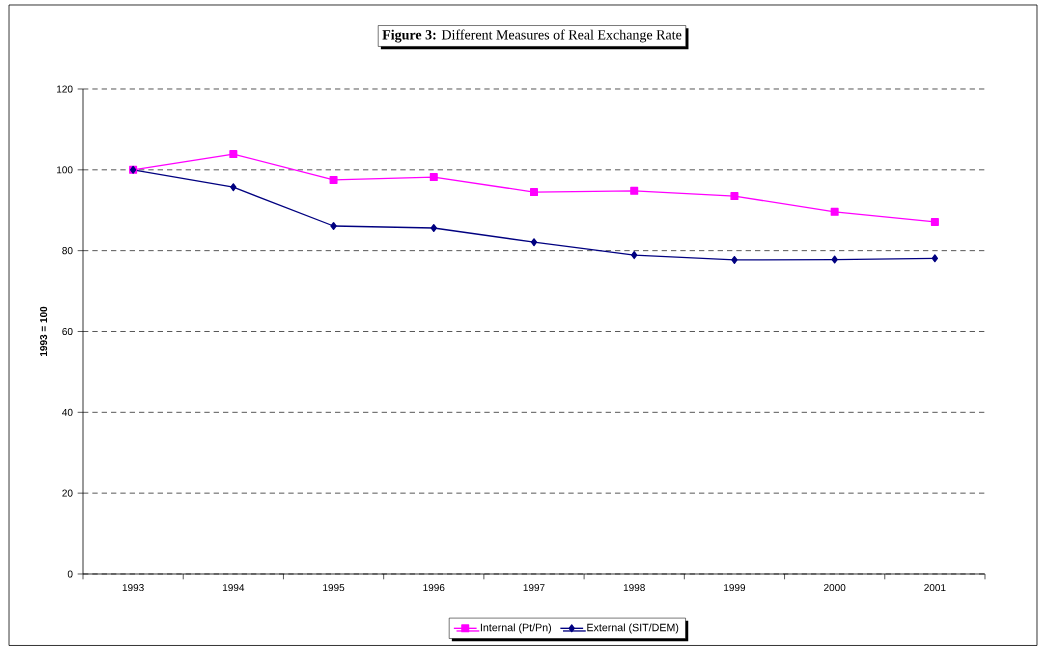 Image resolution: width=1047 pixels, height=646 pixels. I want to click on x-tick-label: 1997, so click(534, 588).